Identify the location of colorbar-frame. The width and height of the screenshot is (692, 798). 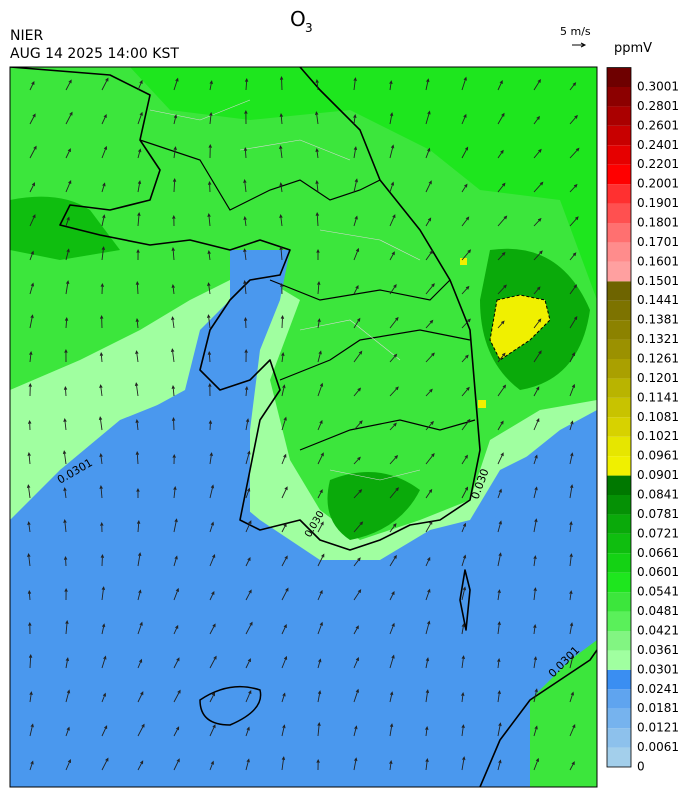
(619, 417).